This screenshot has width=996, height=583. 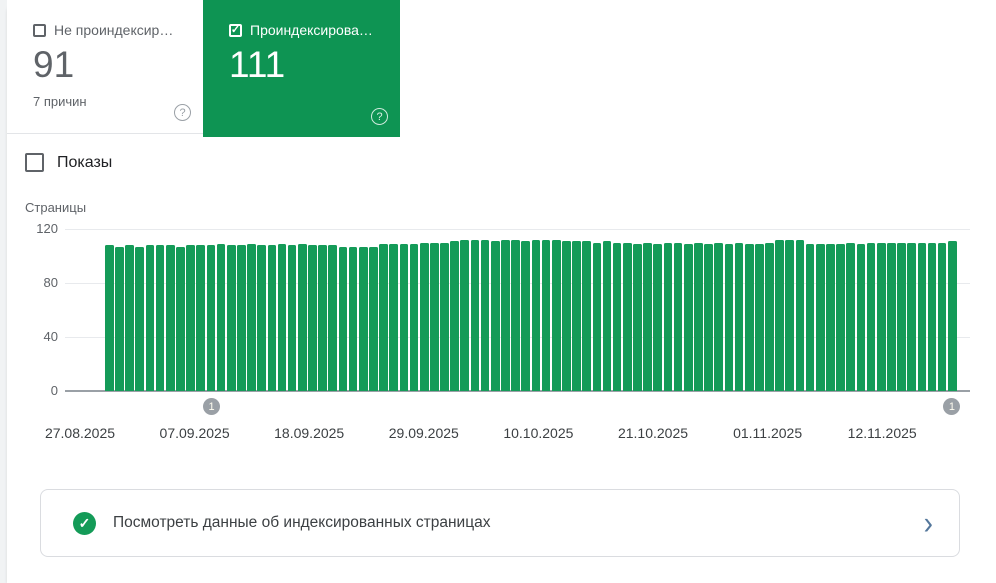 I want to click on impressions-label: Показы, so click(x=85, y=162).